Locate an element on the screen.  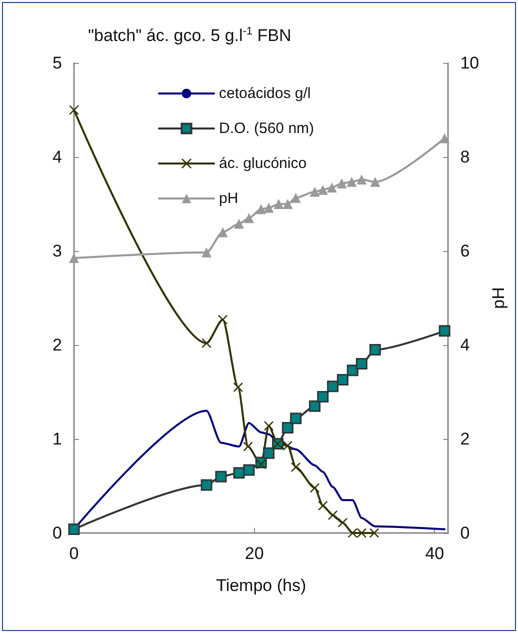
x-tick-label: 20 is located at coordinates (254, 553).